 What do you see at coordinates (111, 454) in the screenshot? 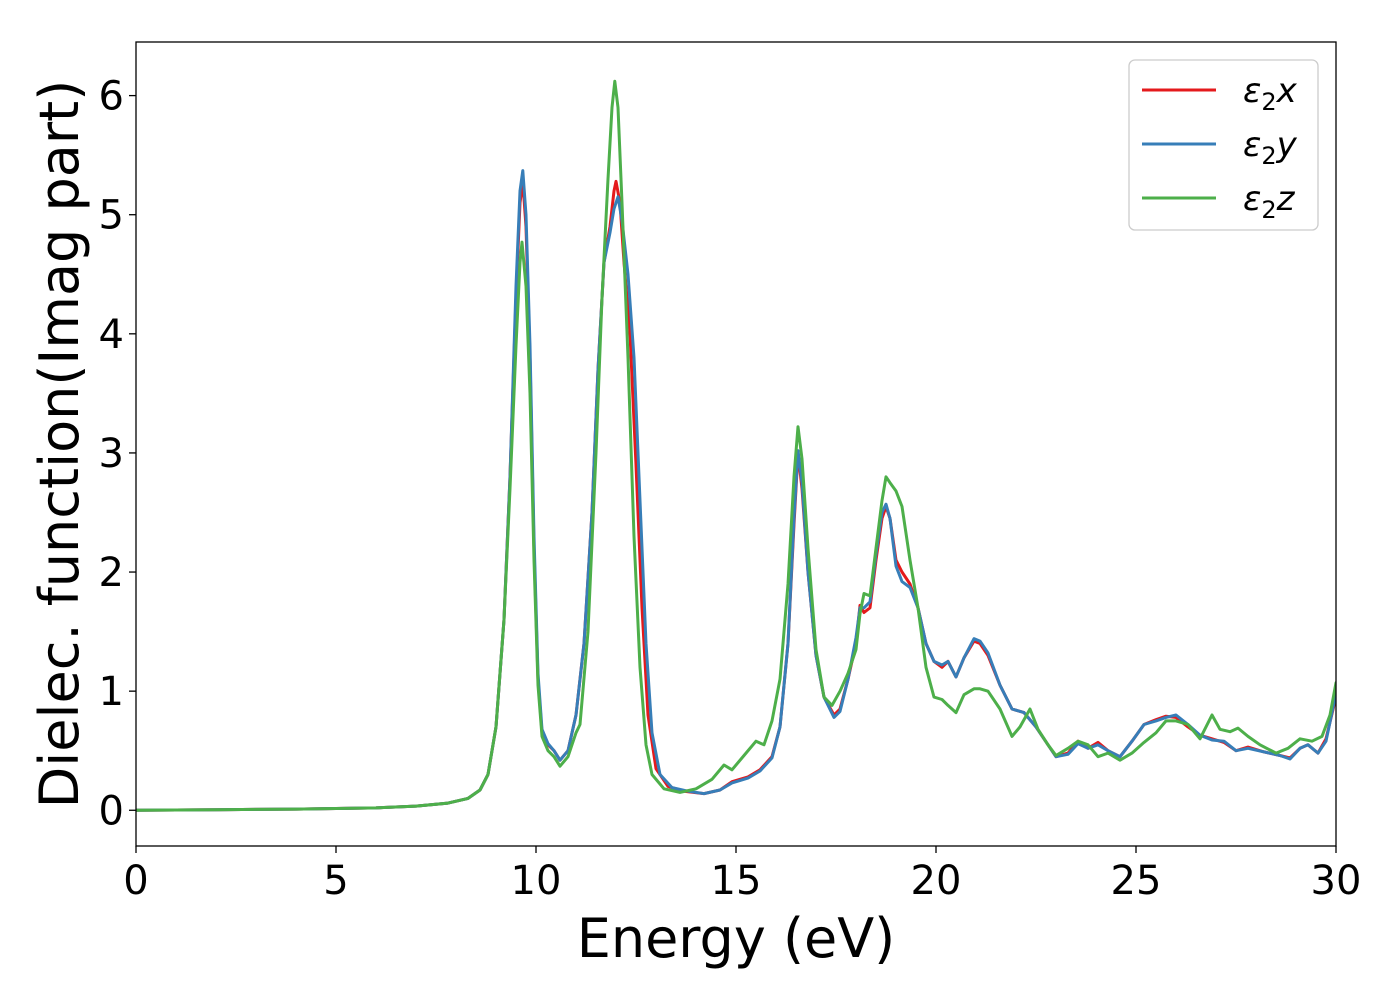
I see `y-tick-label: 3` at bounding box center [111, 454].